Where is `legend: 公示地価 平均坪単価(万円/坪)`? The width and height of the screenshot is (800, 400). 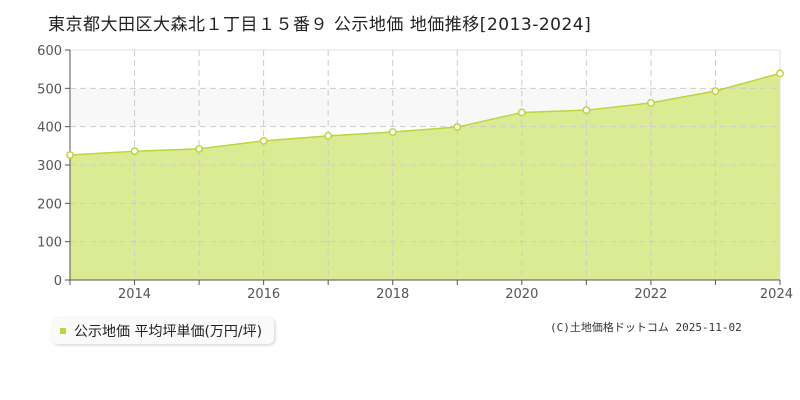
legend: 公示地価 平均坪単価(万円/坪) is located at coordinates (163, 331).